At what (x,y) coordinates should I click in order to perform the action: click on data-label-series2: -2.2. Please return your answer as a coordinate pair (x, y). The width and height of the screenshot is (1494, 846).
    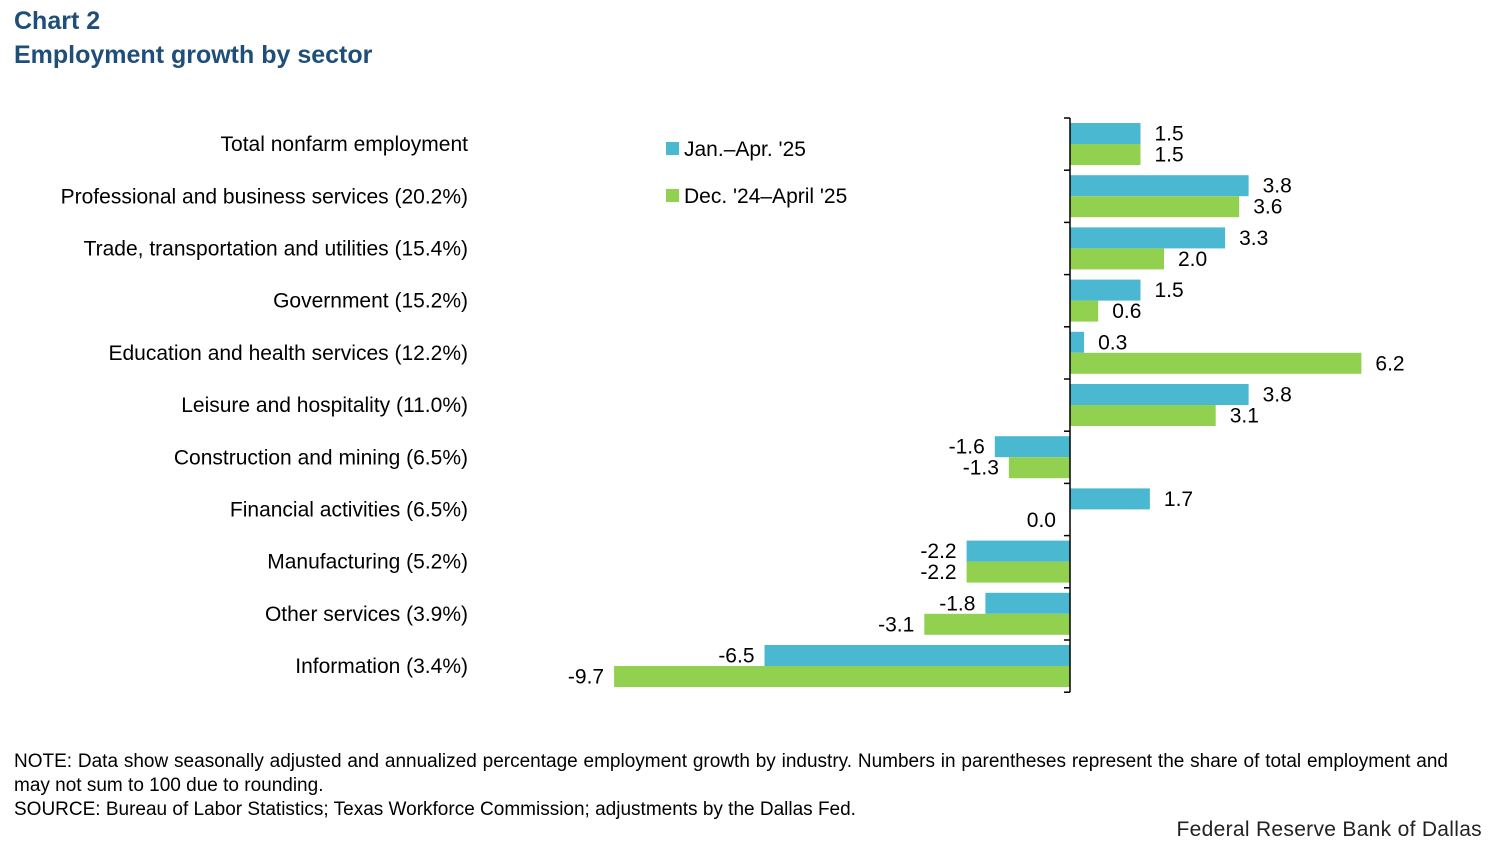
    Looking at the image, I should click on (938, 572).